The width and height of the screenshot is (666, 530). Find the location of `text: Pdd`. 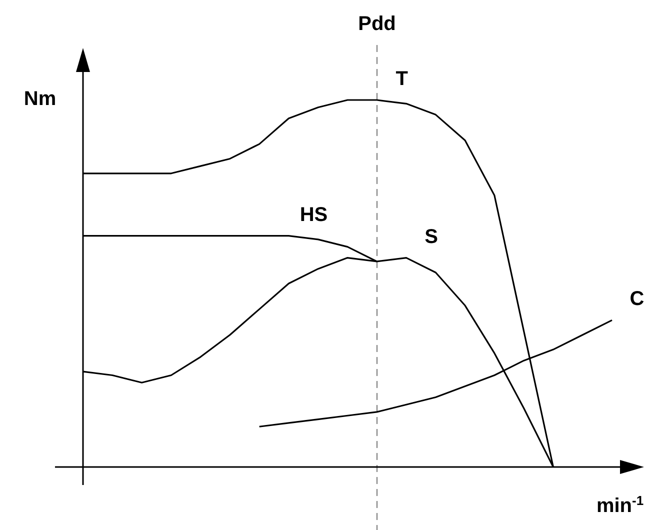

text: Pdd is located at coordinates (377, 24).